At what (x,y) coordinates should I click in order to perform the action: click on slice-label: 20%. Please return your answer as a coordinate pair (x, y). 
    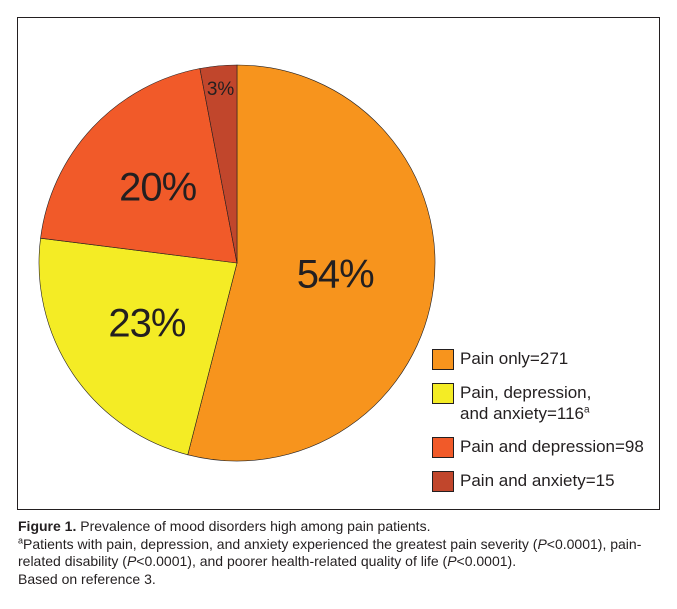
    Looking at the image, I should click on (158, 187).